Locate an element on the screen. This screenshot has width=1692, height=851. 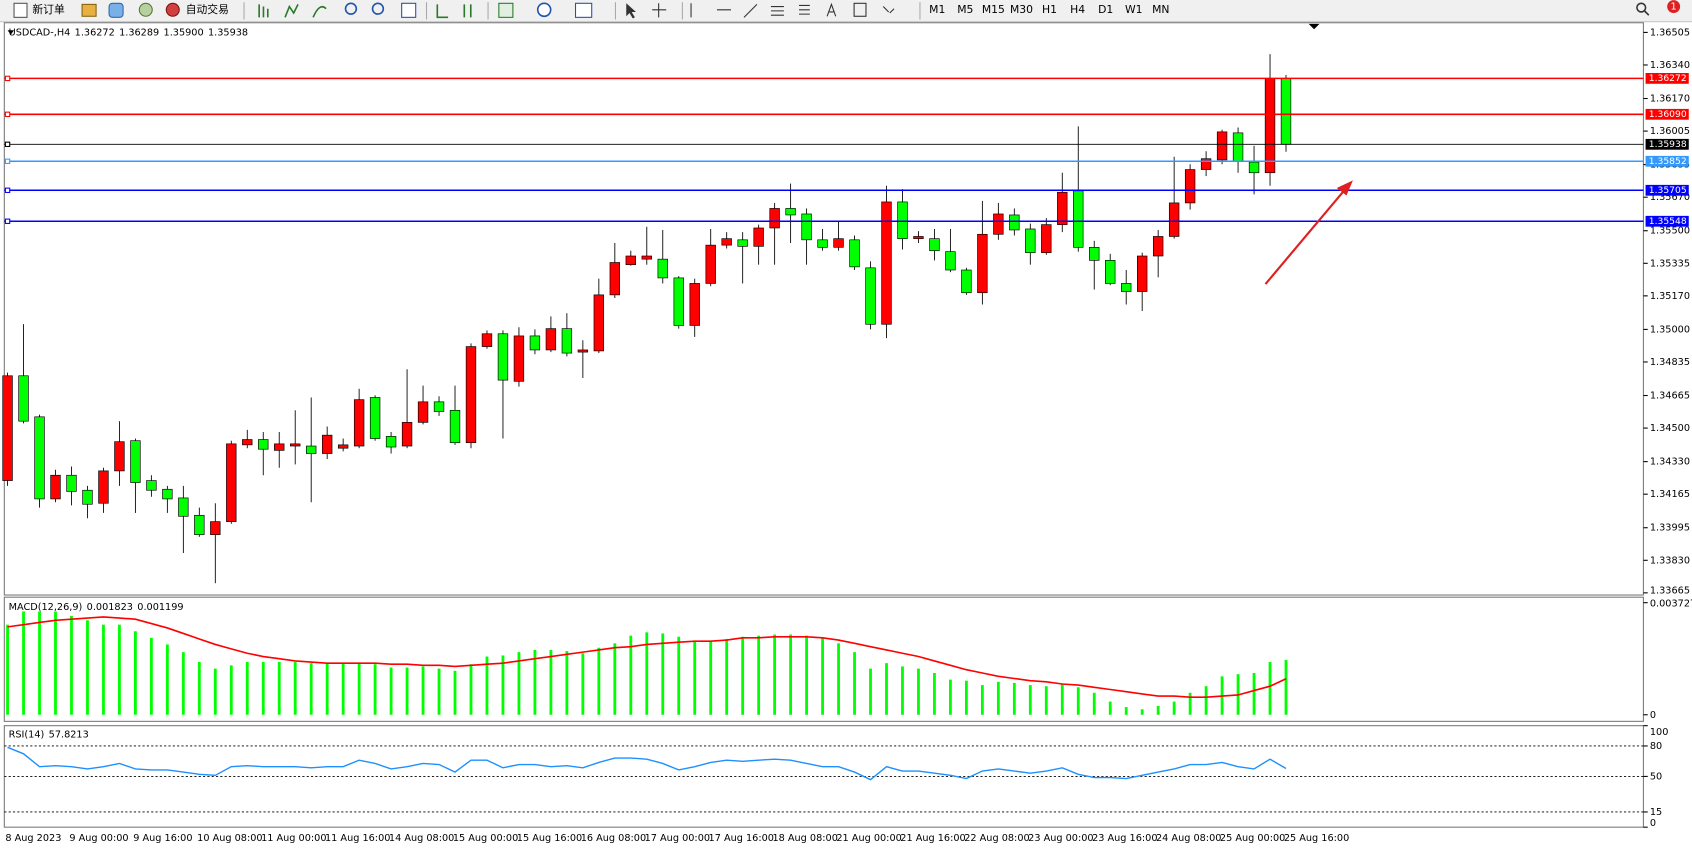
y-tick-label: 1.34500 is located at coordinates (1670, 428).